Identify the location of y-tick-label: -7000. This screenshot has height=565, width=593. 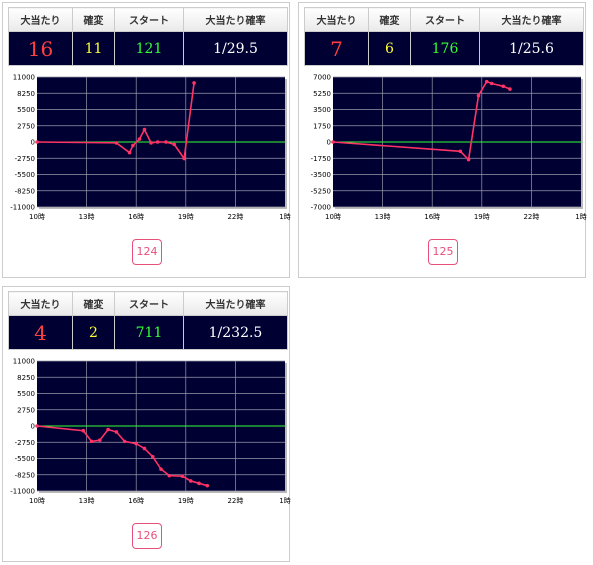
(321, 208).